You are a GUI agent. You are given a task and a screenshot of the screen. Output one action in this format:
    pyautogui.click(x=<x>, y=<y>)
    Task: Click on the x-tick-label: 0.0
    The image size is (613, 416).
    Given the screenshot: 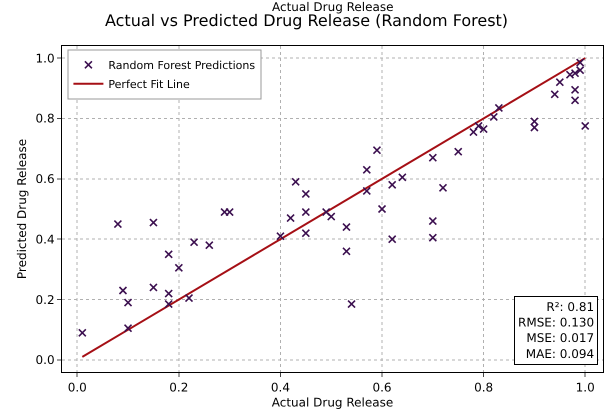 What is the action you would take?
    pyautogui.click(x=77, y=387)
    